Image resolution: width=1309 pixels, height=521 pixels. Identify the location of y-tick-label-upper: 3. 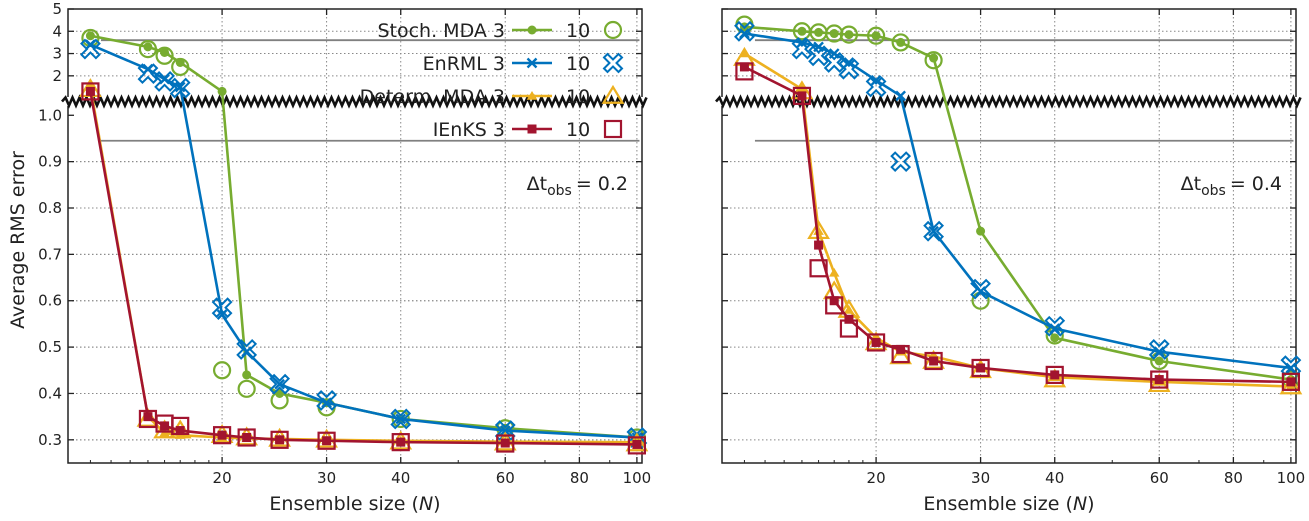
(57, 54).